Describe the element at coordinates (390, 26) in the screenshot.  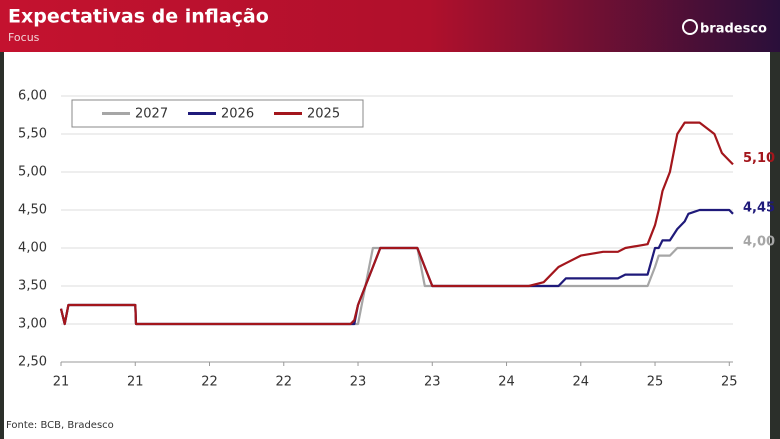
I see `header-band` at that location.